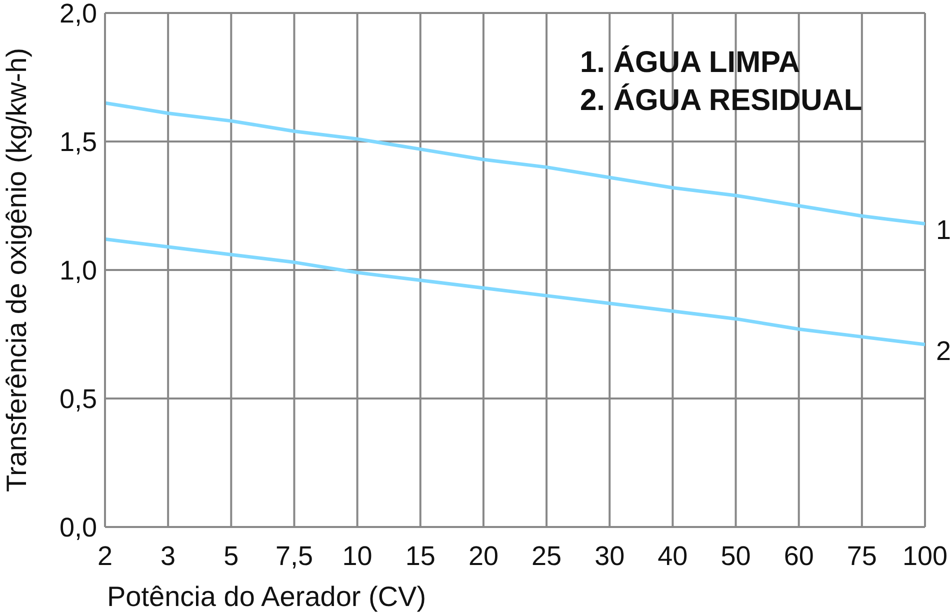 The image size is (952, 615). I want to click on x-tick-label: 30, so click(609, 556).